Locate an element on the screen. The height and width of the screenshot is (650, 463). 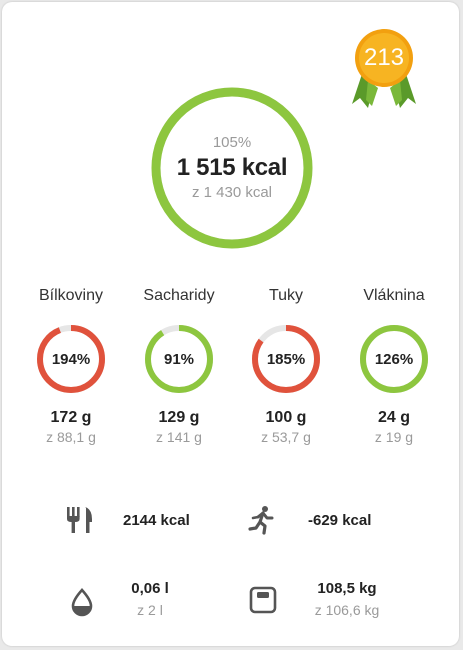
macro-goal: z 53,7 g is located at coordinates (286, 437).